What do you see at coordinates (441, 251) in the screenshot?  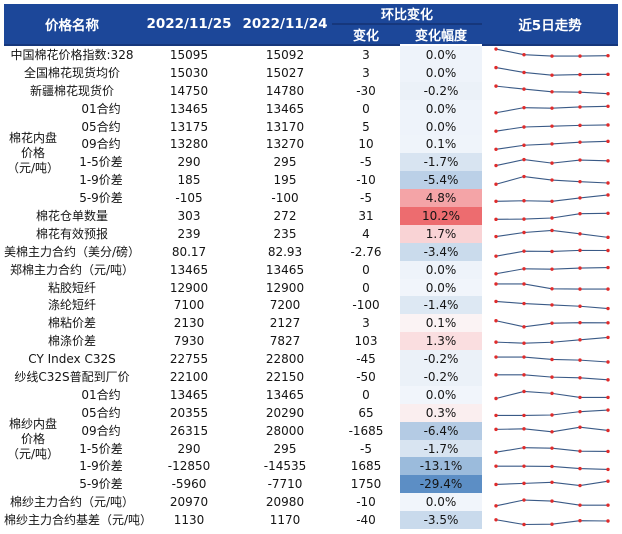 I see `change-pct-value: -3.4%` at bounding box center [441, 251].